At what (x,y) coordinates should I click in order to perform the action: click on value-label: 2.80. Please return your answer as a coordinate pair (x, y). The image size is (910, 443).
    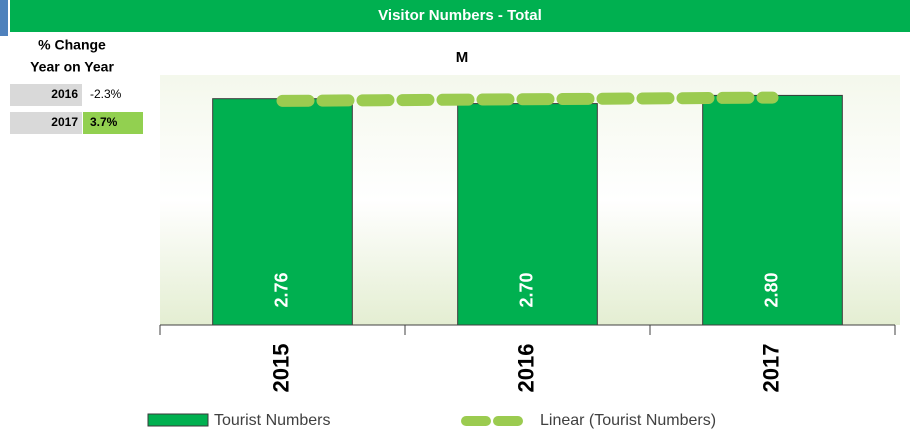
    Looking at the image, I should click on (771, 289).